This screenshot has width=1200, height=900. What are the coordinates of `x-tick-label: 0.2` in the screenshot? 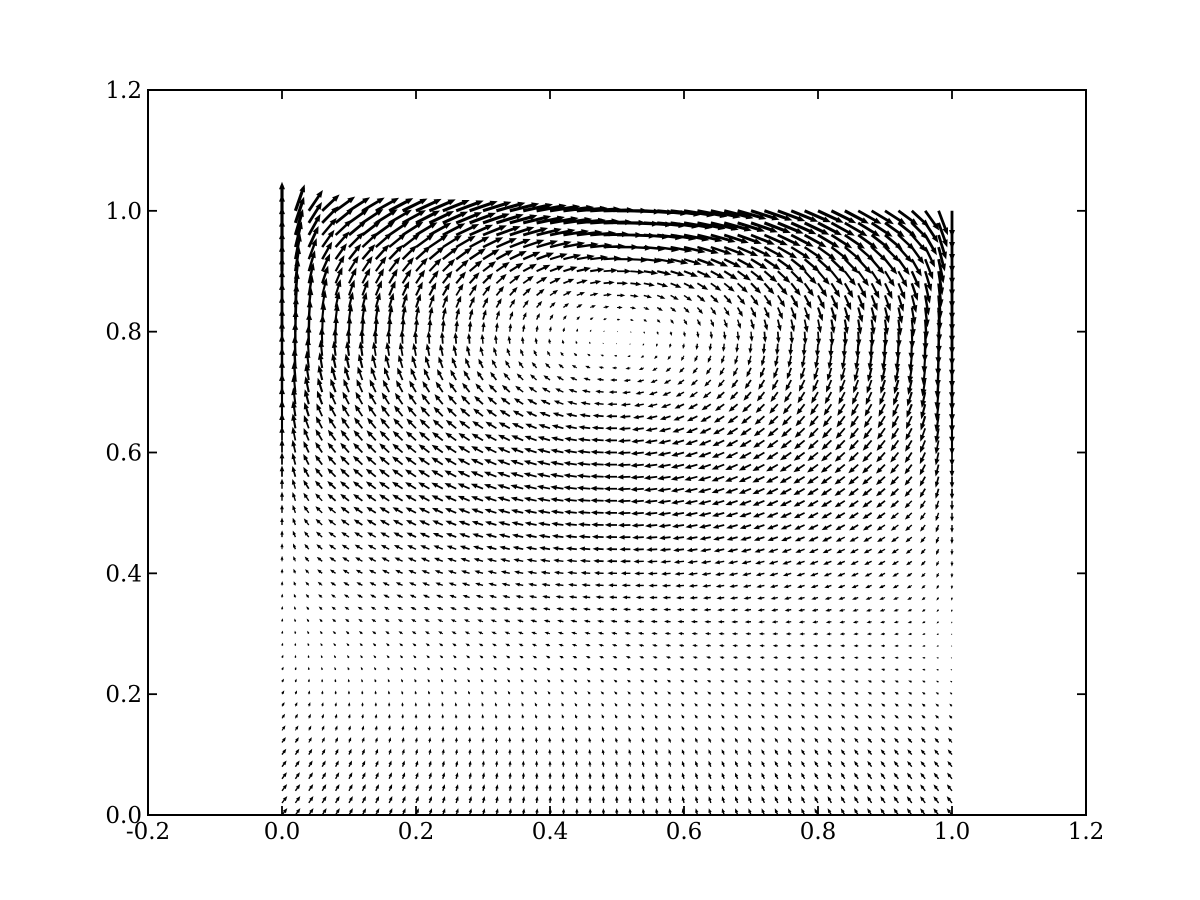 It's located at (416, 832).